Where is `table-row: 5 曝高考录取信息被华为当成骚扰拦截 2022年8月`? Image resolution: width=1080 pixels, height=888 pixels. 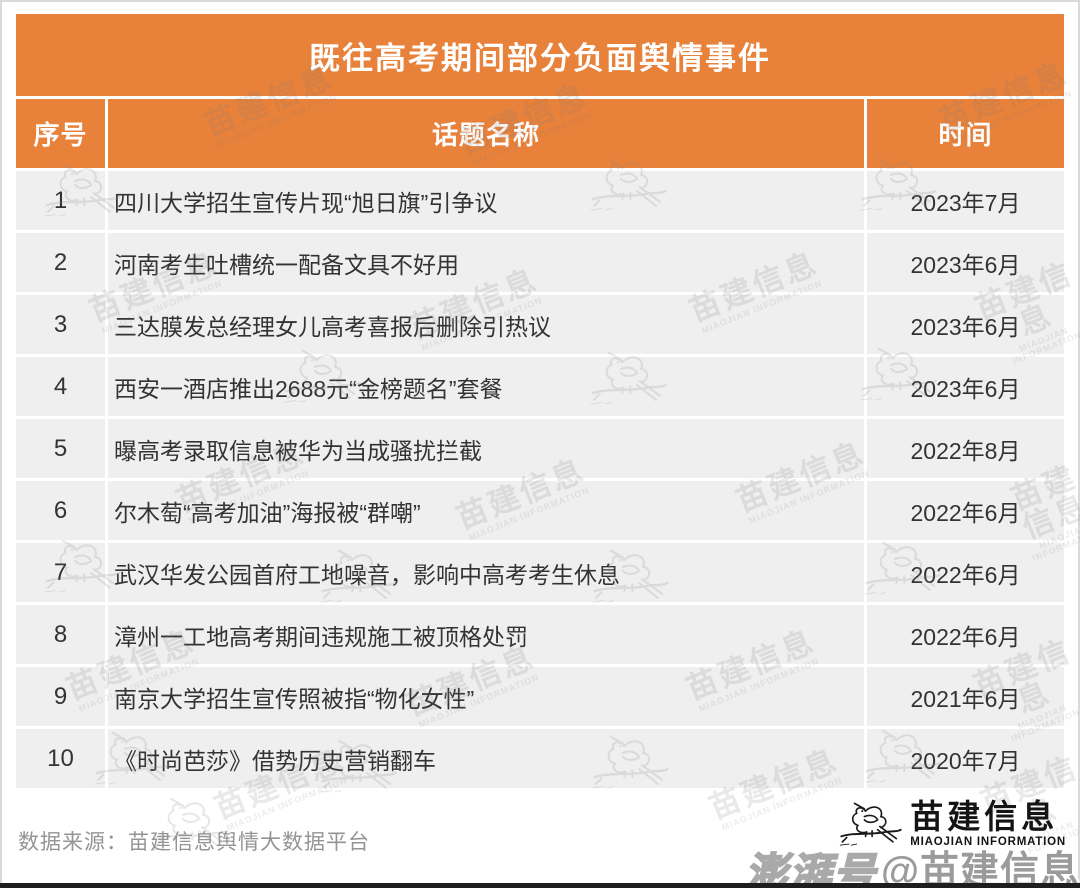 table-row: 5 曝高考录取信息被华为当成骚扰拦截 2022年8月 is located at coordinates (540, 448).